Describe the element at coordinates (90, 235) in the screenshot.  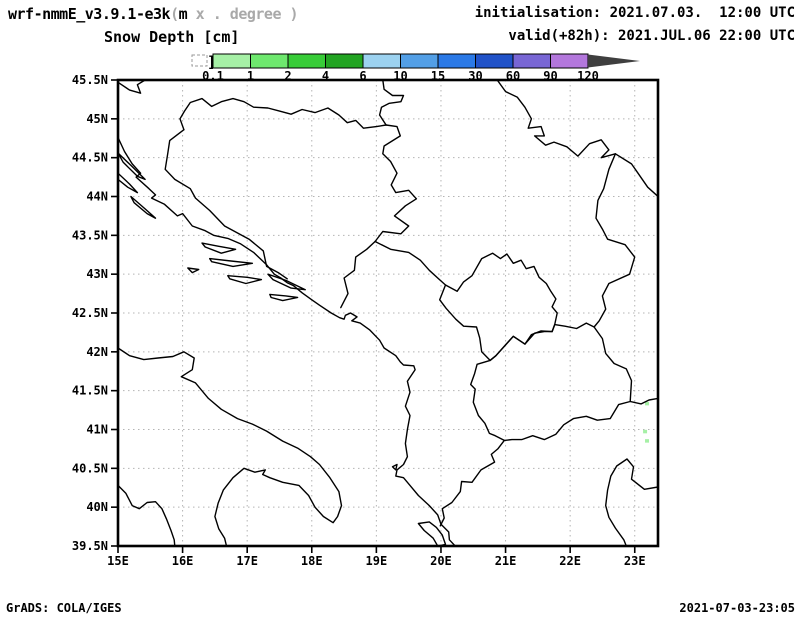
I see `y-tick-label: 43.5N` at that location.